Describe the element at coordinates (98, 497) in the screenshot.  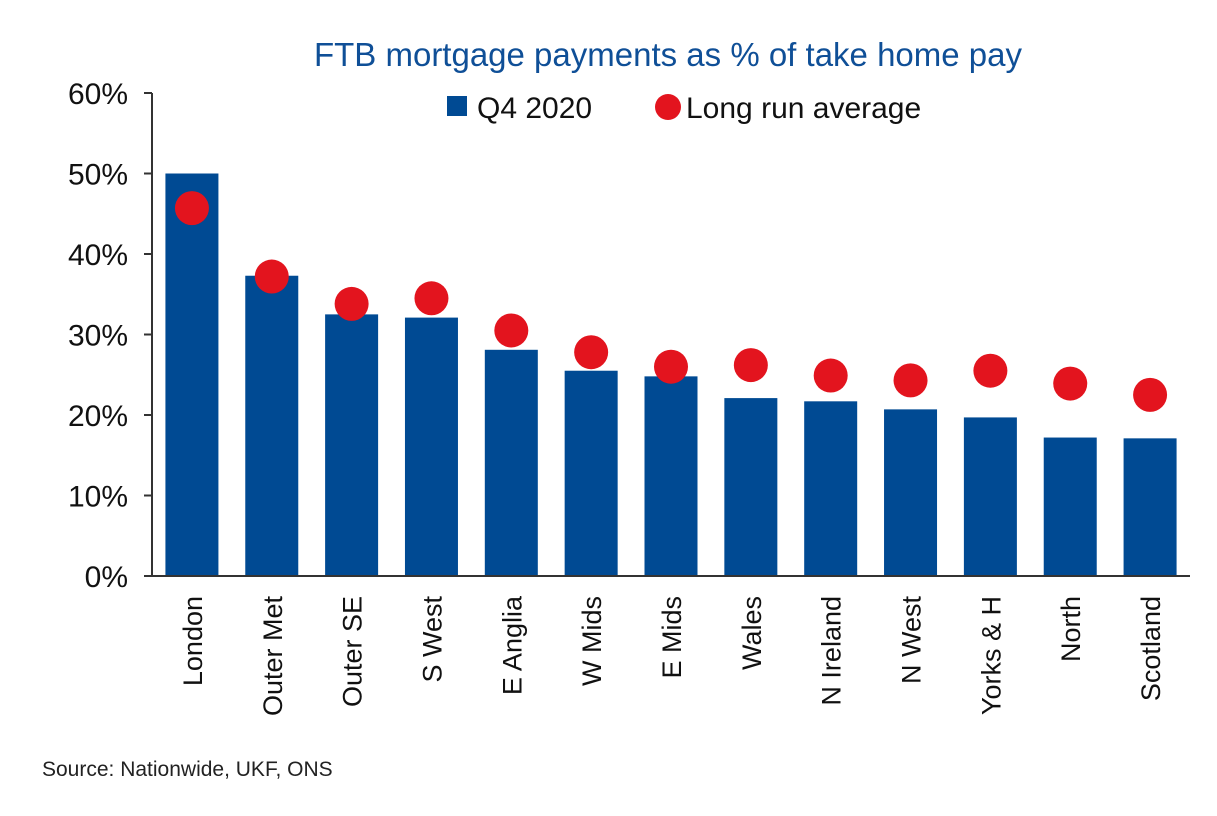
I see `y-tick-label: 10%` at that location.